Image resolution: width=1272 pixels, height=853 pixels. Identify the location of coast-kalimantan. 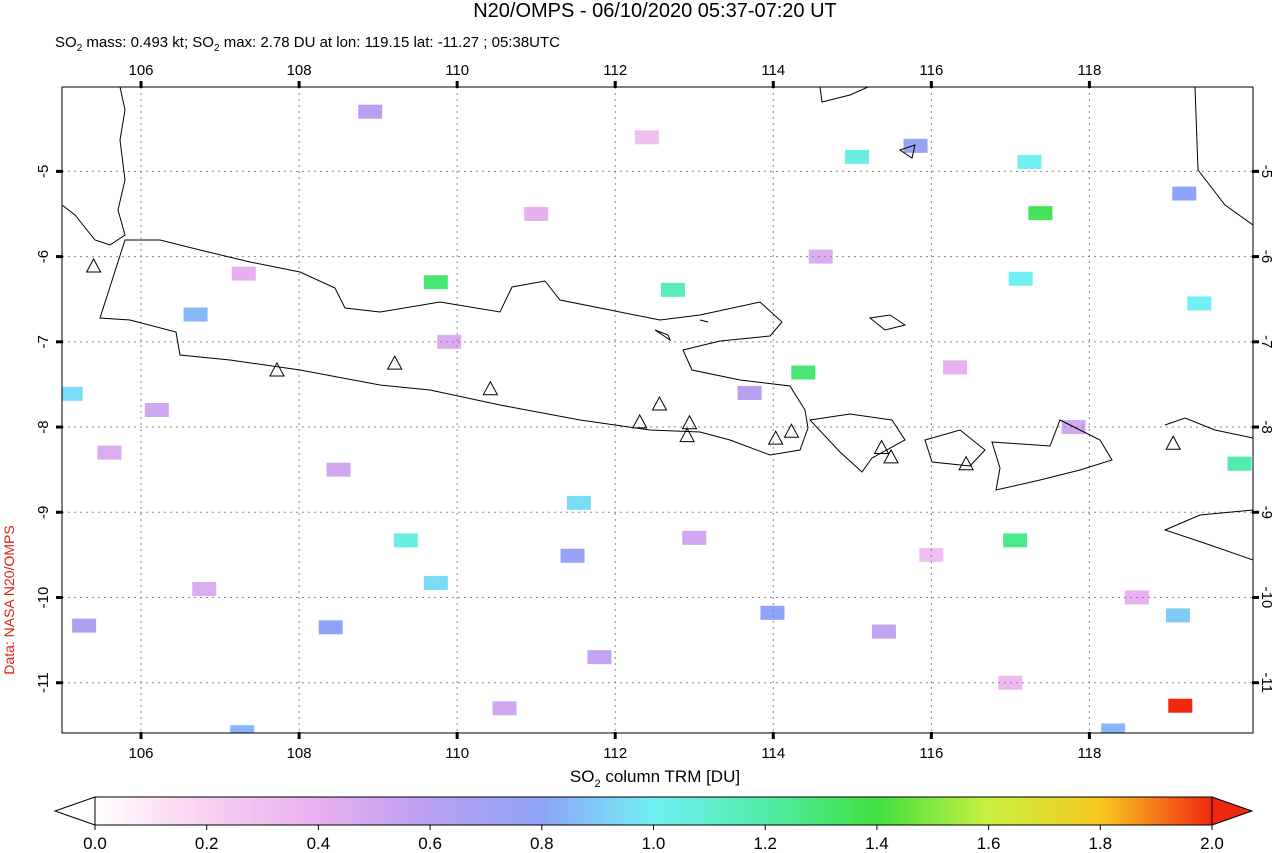
(844, 95).